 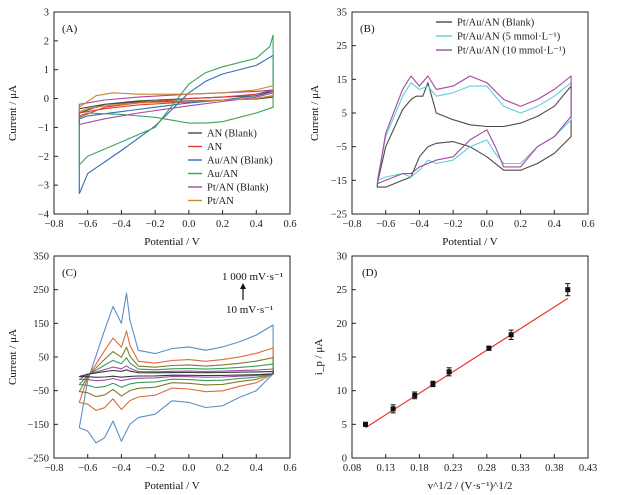 What do you see at coordinates (46, 70) in the screenshot?
I see `panel-a-ytick-label: 1` at bounding box center [46, 70].